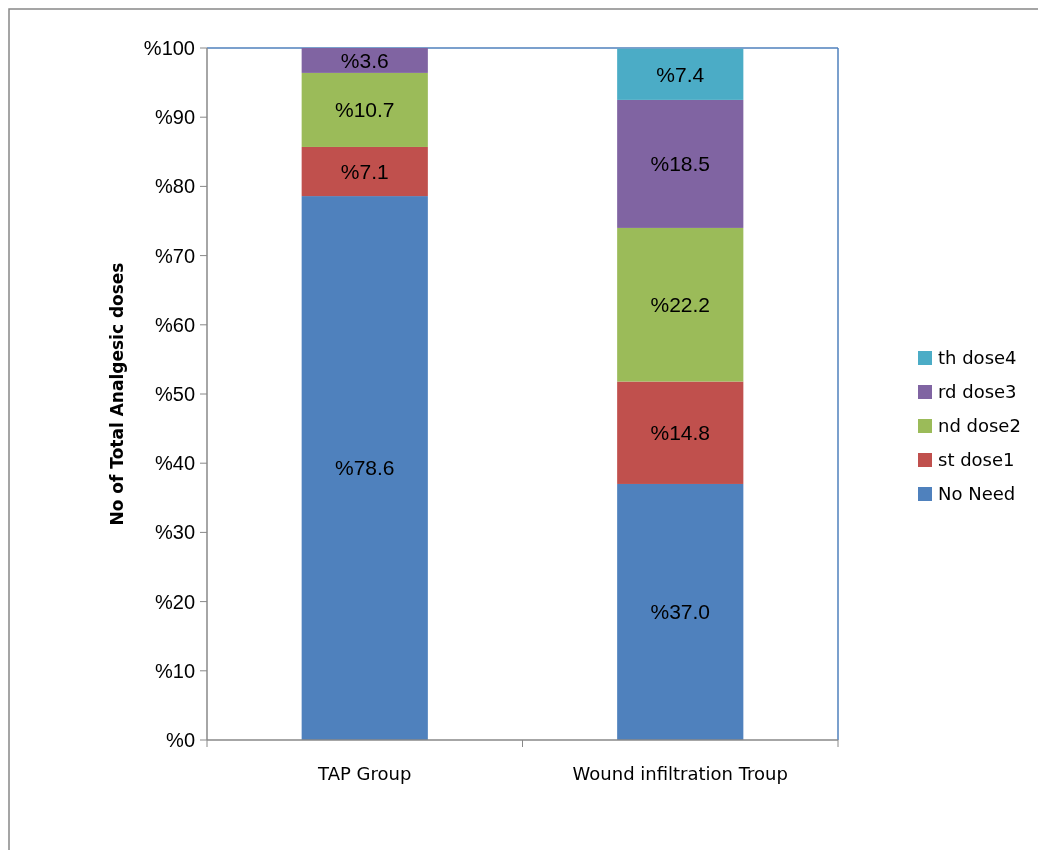 The height and width of the screenshot is (850, 1038). I want to click on data-label: %78.6, so click(364, 468).